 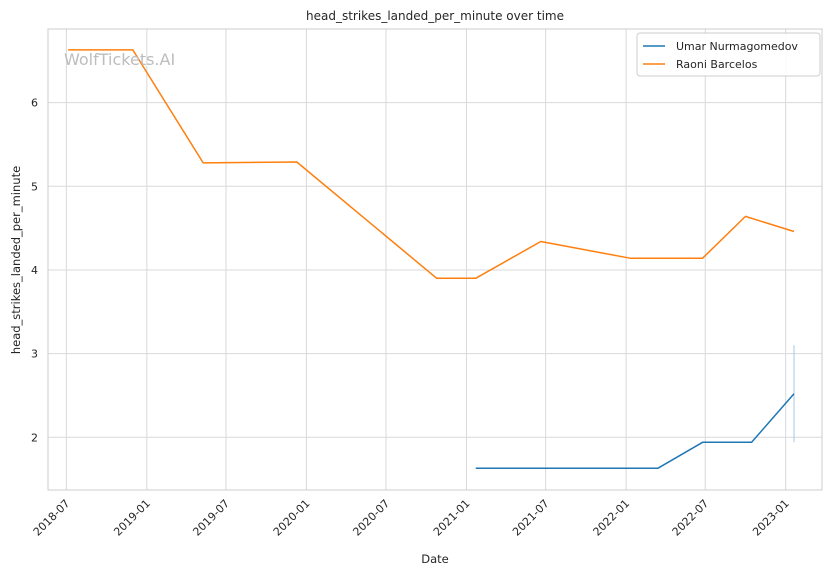 I want to click on watermark-text: WolfTickets.AI, so click(x=119, y=59).